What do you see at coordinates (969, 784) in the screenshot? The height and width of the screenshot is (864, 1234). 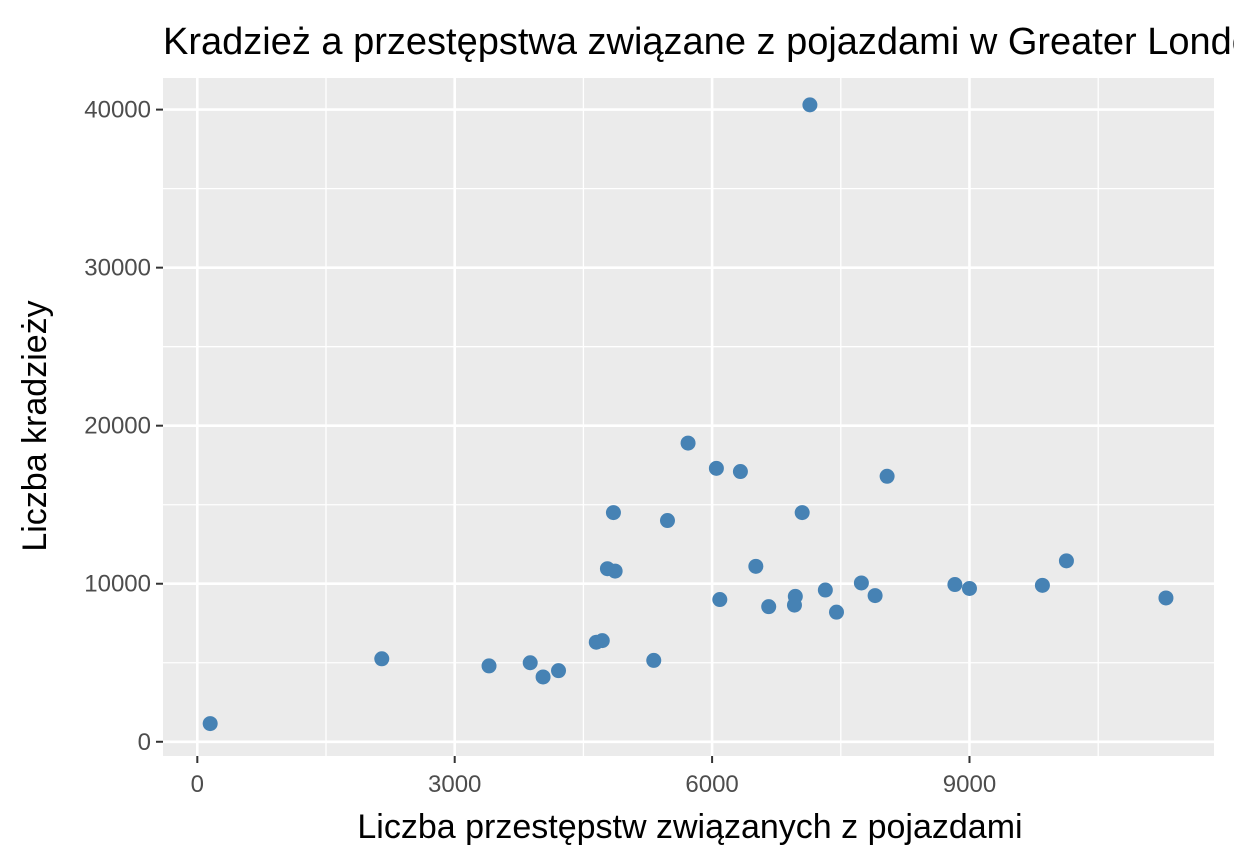 I see `x-tick-label: 9000` at bounding box center [969, 784].